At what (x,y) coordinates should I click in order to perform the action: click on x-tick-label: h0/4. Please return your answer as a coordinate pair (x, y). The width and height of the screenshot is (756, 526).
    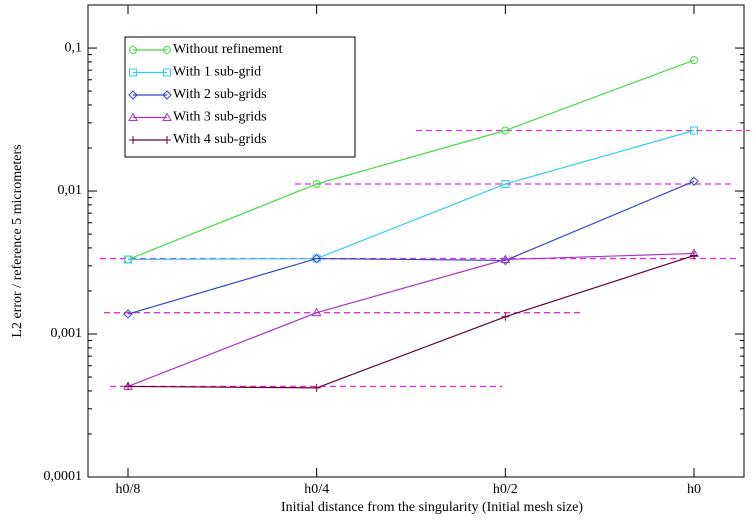
    Looking at the image, I should click on (316, 489).